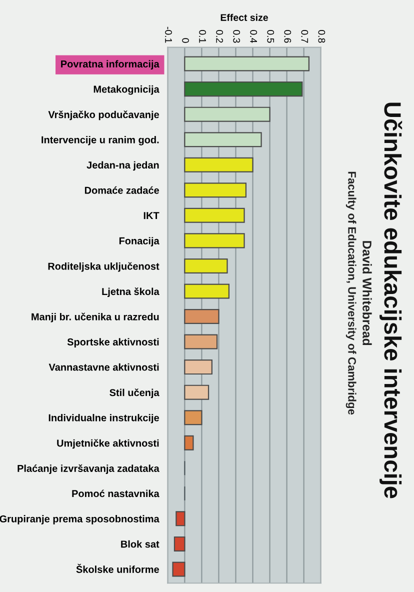 The image size is (414, 592). What do you see at coordinates (288, 36) in the screenshot?
I see `x-tick-label: 0.6` at bounding box center [288, 36].